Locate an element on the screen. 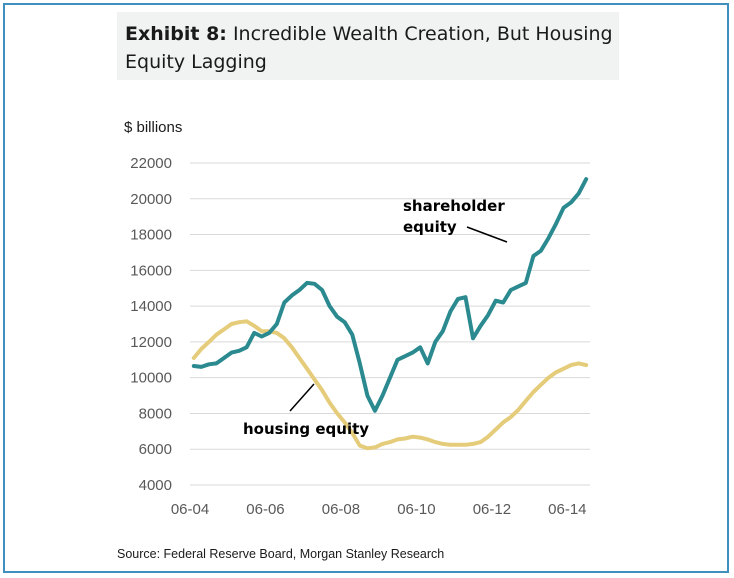 The width and height of the screenshot is (734, 578). x-tick-label-06-10: 06-10 is located at coordinates (416, 509).